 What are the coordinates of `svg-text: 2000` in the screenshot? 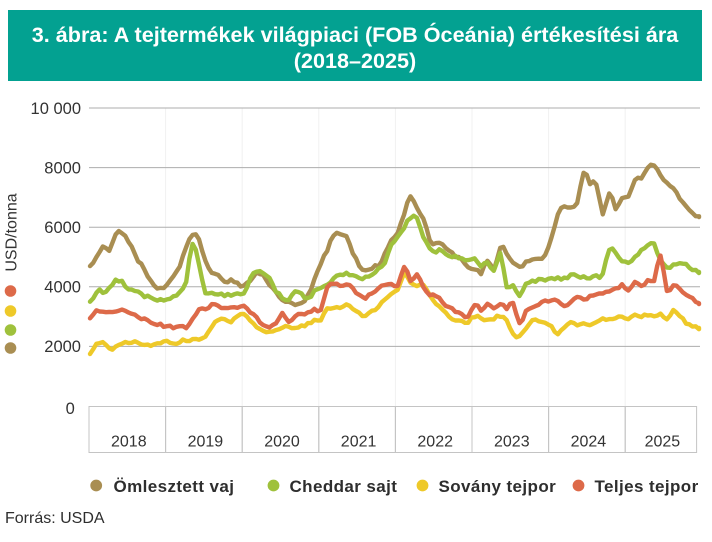 It's located at (62, 347).